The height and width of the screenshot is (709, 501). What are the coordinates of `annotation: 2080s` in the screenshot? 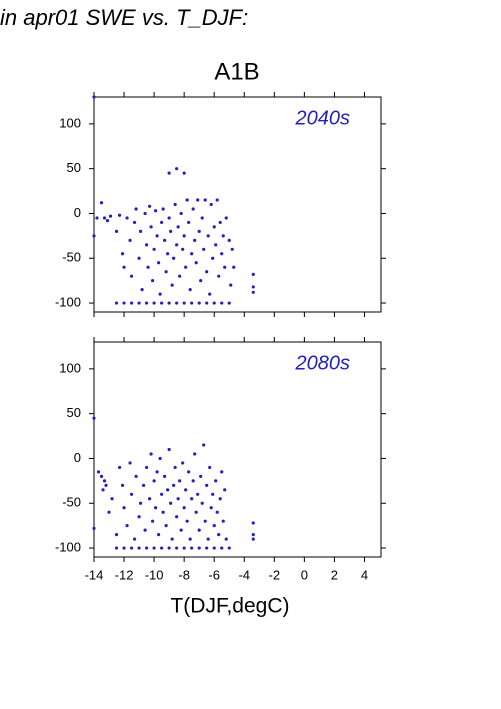 It's located at (323, 363).